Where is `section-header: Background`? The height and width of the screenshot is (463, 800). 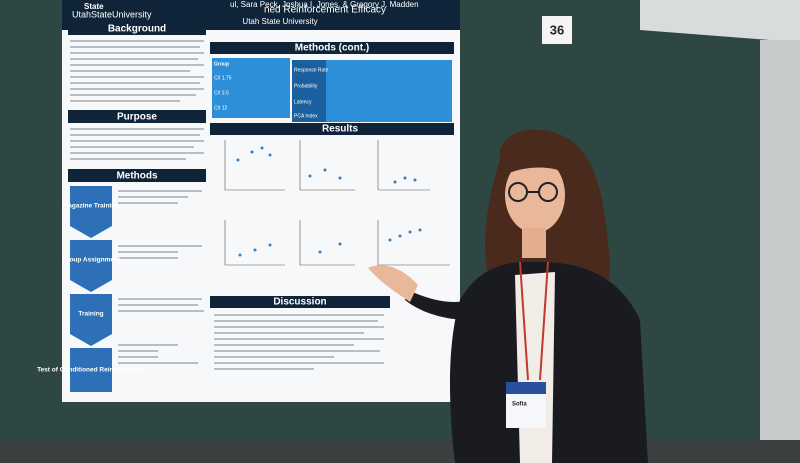
section-header: Background is located at coordinates (137, 29).